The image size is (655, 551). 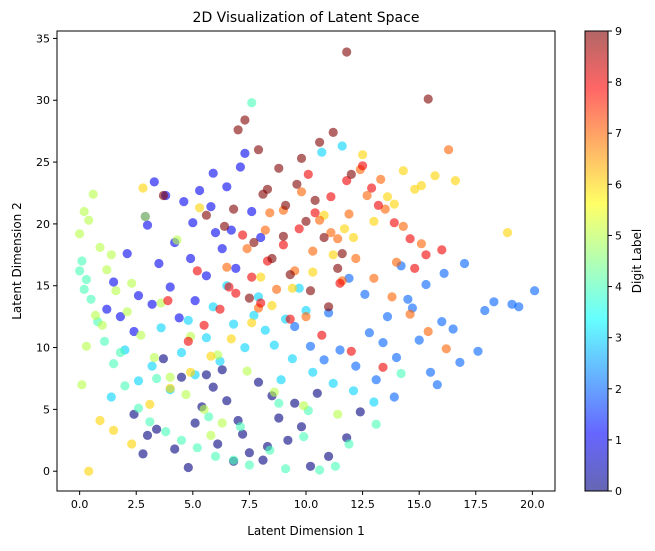 I want to click on y-tick-label: 30, so click(x=43, y=100).